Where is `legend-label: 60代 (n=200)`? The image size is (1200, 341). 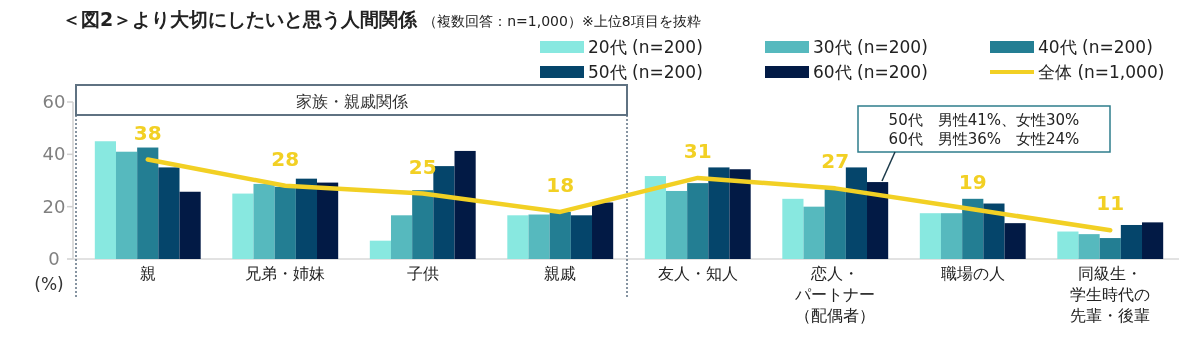
legend-label: 60代 (n=200) is located at coordinates (870, 72).